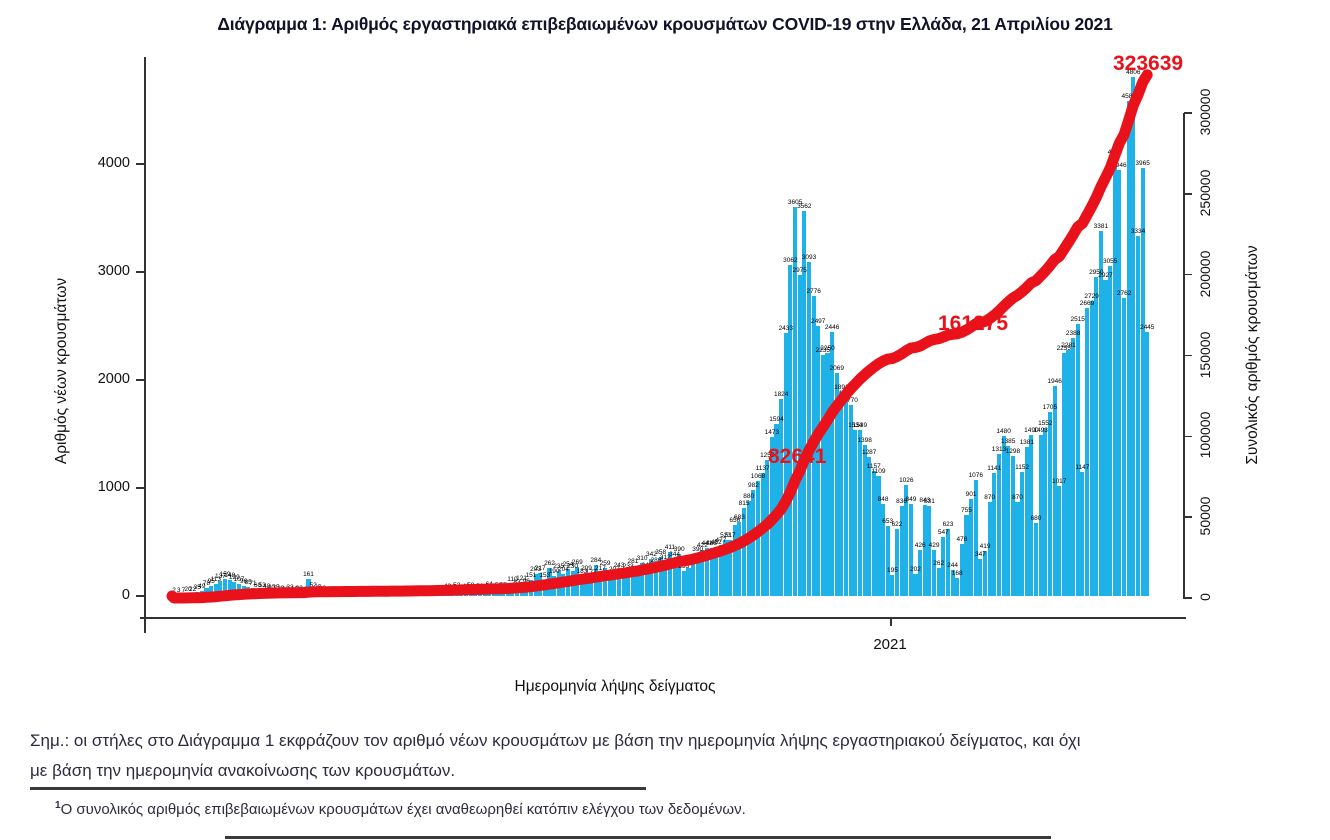  What do you see at coordinates (113, 487) in the screenshot?
I see `y-left-tick-label: 1000` at bounding box center [113, 487].